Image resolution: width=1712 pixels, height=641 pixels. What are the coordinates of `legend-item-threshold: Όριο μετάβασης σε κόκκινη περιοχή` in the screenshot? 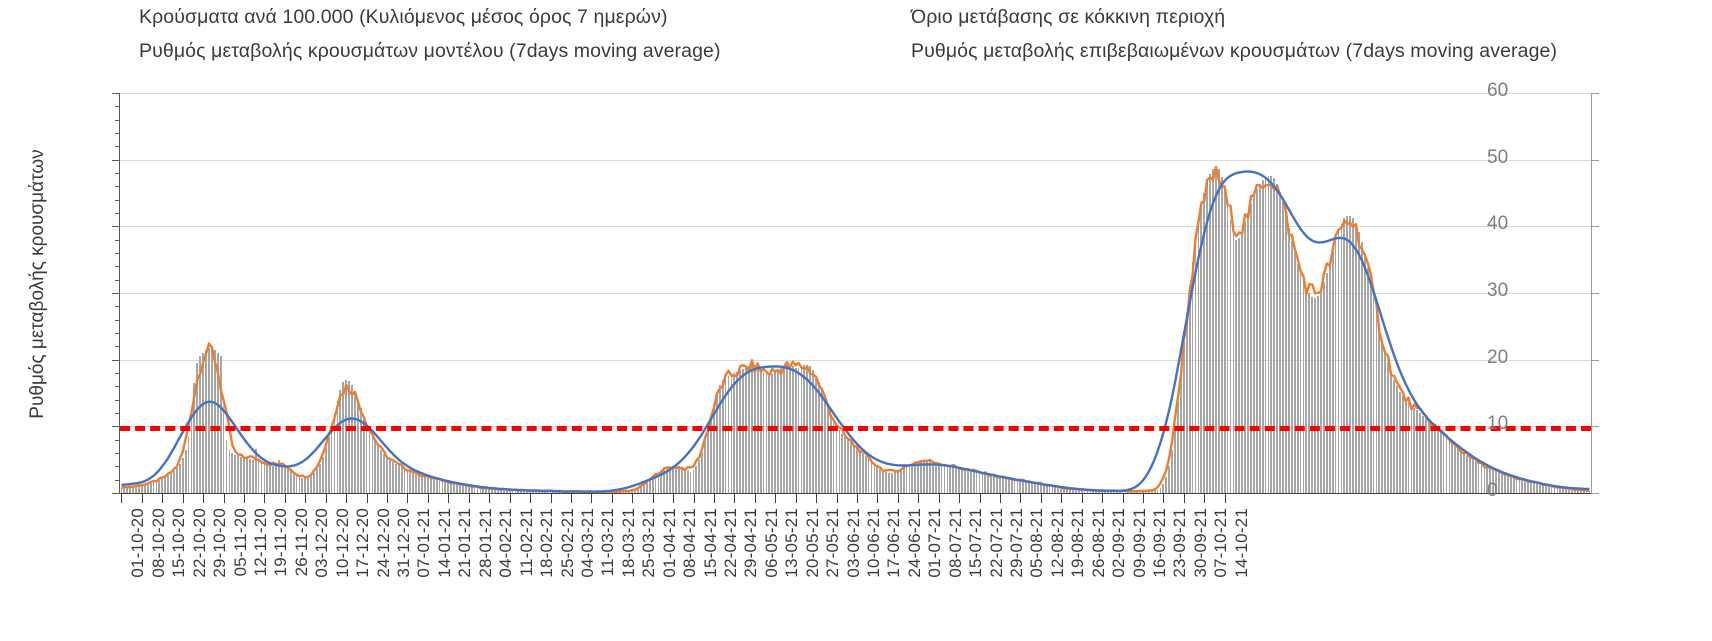 It's located at (1042, 17).